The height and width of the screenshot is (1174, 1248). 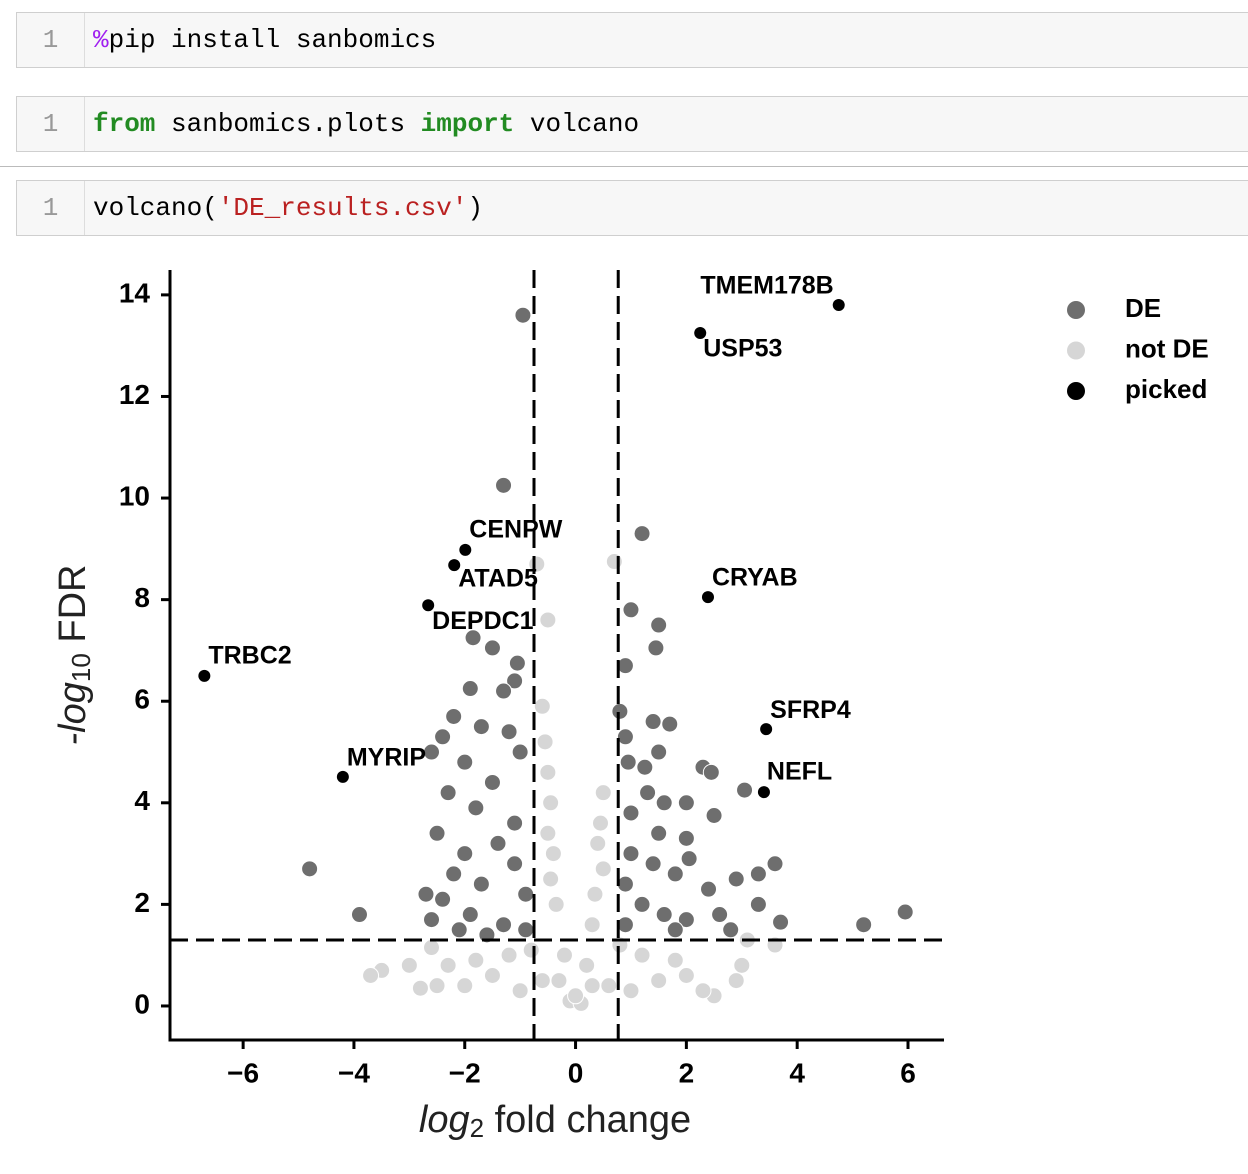 I want to click on gene-label: DEPDC1, so click(x=483, y=621).